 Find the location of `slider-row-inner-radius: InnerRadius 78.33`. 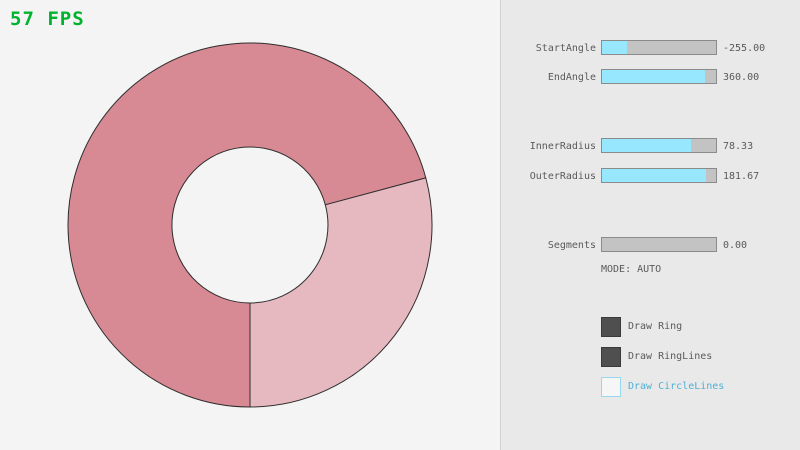

slider-row-inner-radius: InnerRadius 78.33 is located at coordinates (650, 146).